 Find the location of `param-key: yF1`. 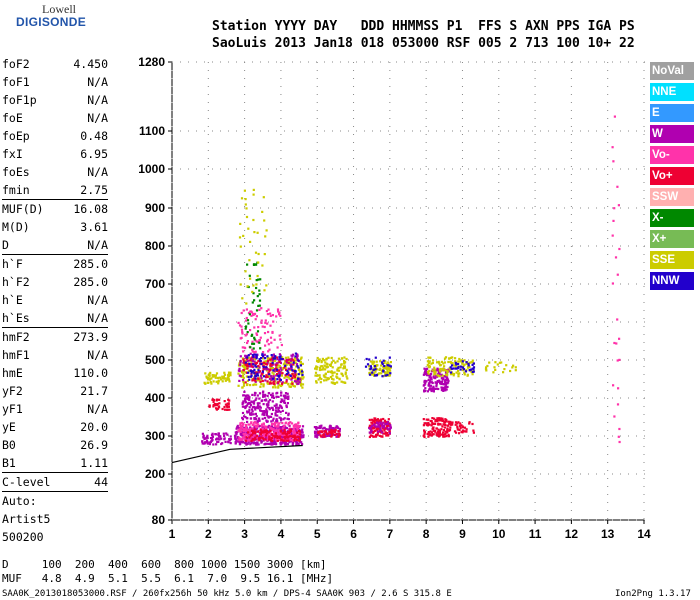

param-key: yF1 is located at coordinates (12, 409).